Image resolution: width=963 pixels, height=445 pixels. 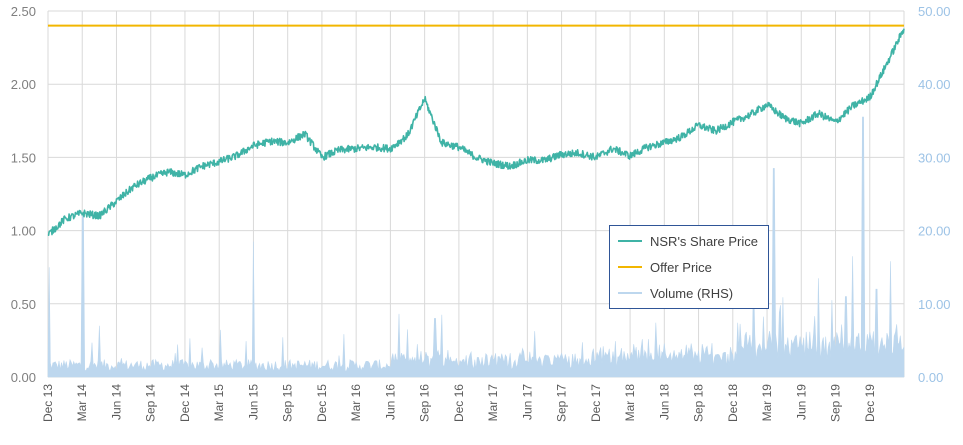 What do you see at coordinates (596, 403) in the screenshot?
I see `x-tick-label: Dec 17` at bounding box center [596, 403].